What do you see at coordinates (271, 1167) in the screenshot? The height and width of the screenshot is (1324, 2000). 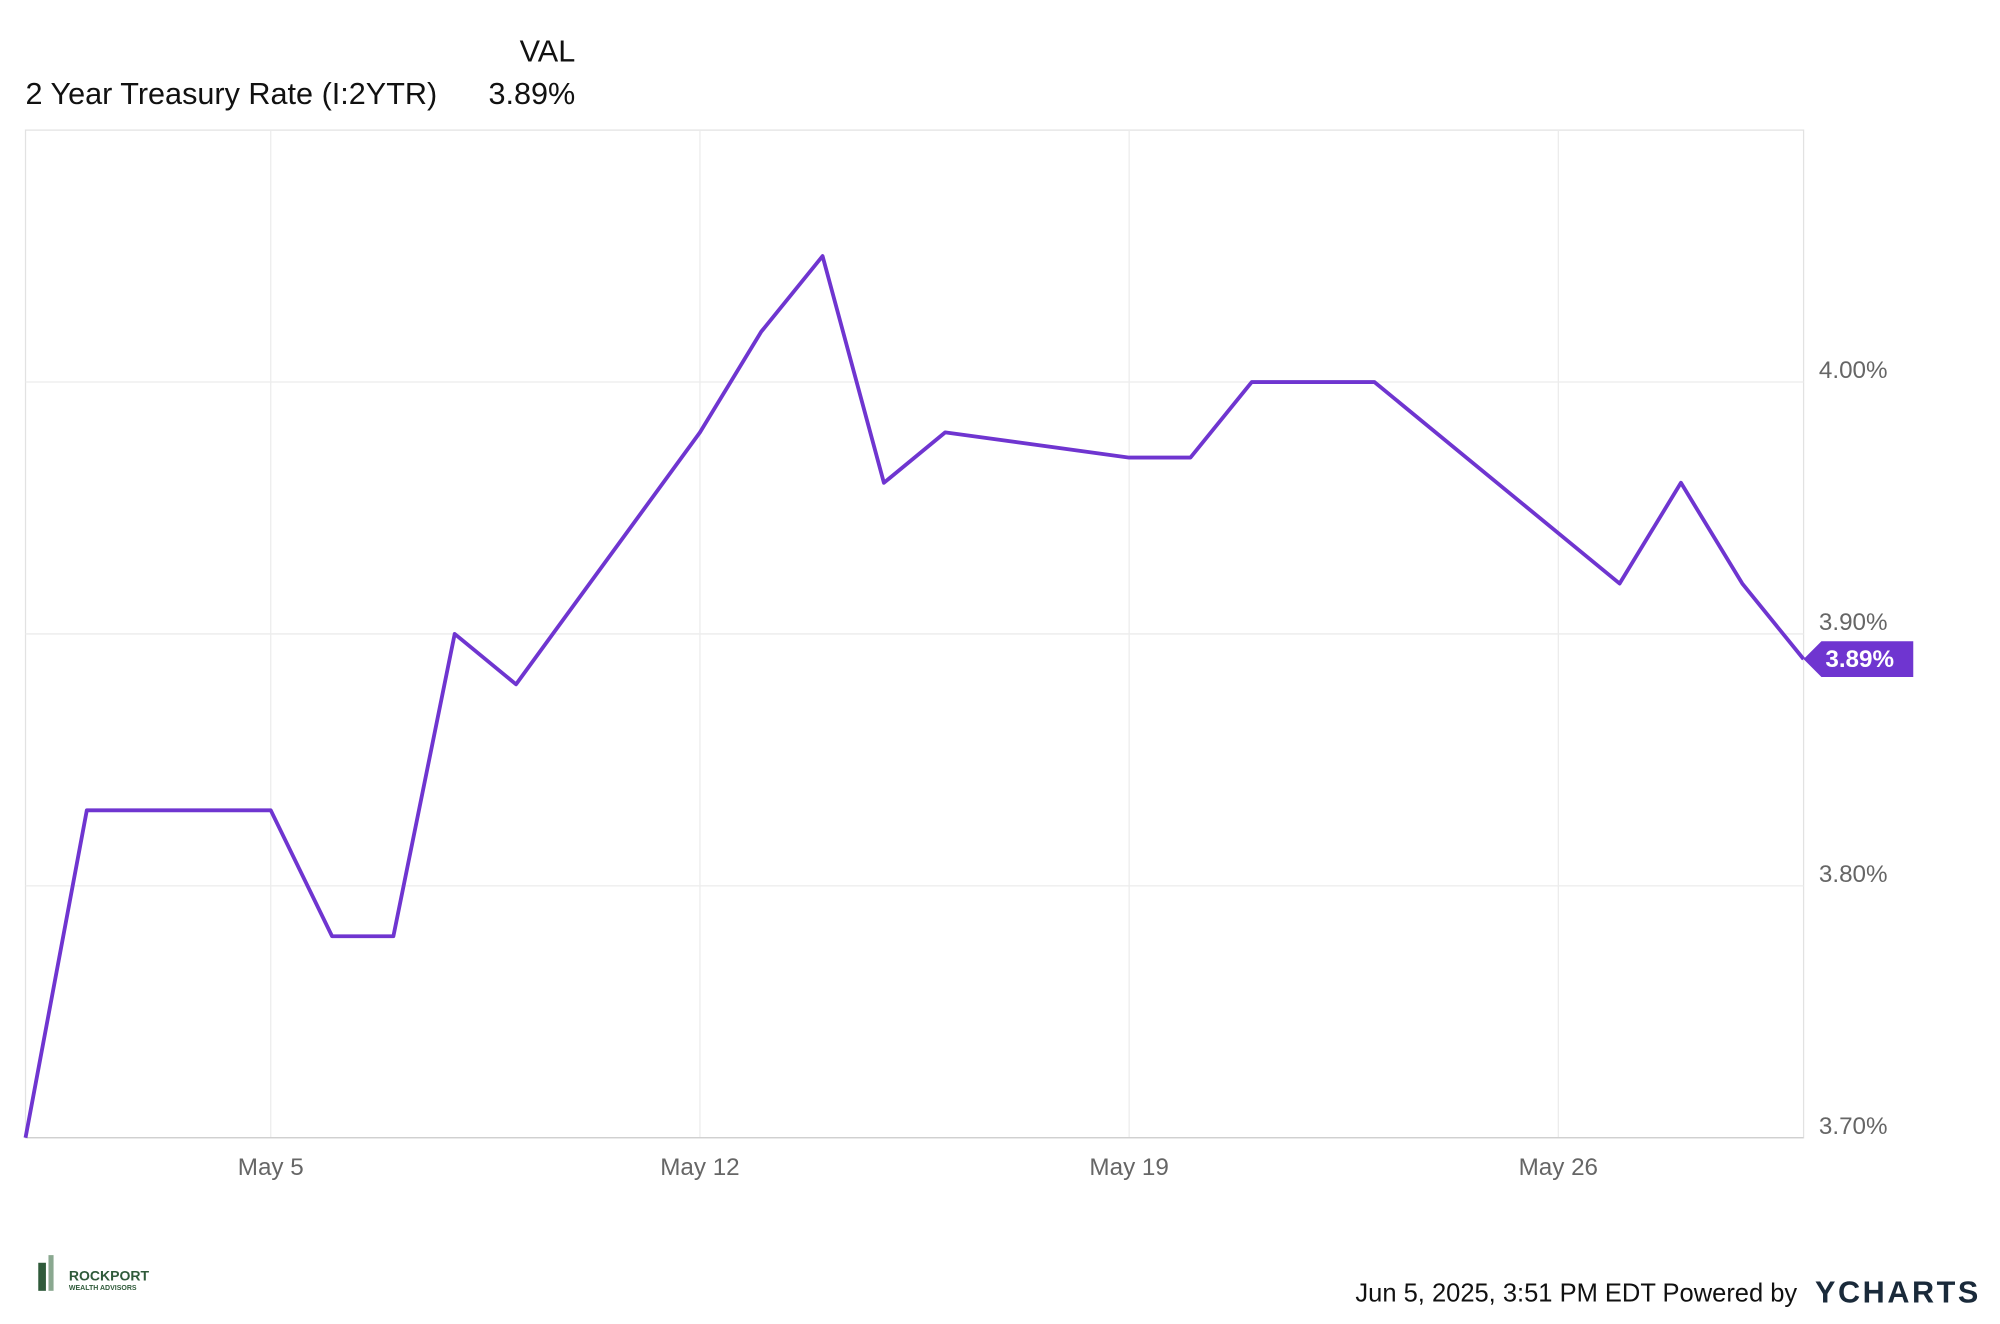 I see `x-tick-label: May 5` at bounding box center [271, 1167].